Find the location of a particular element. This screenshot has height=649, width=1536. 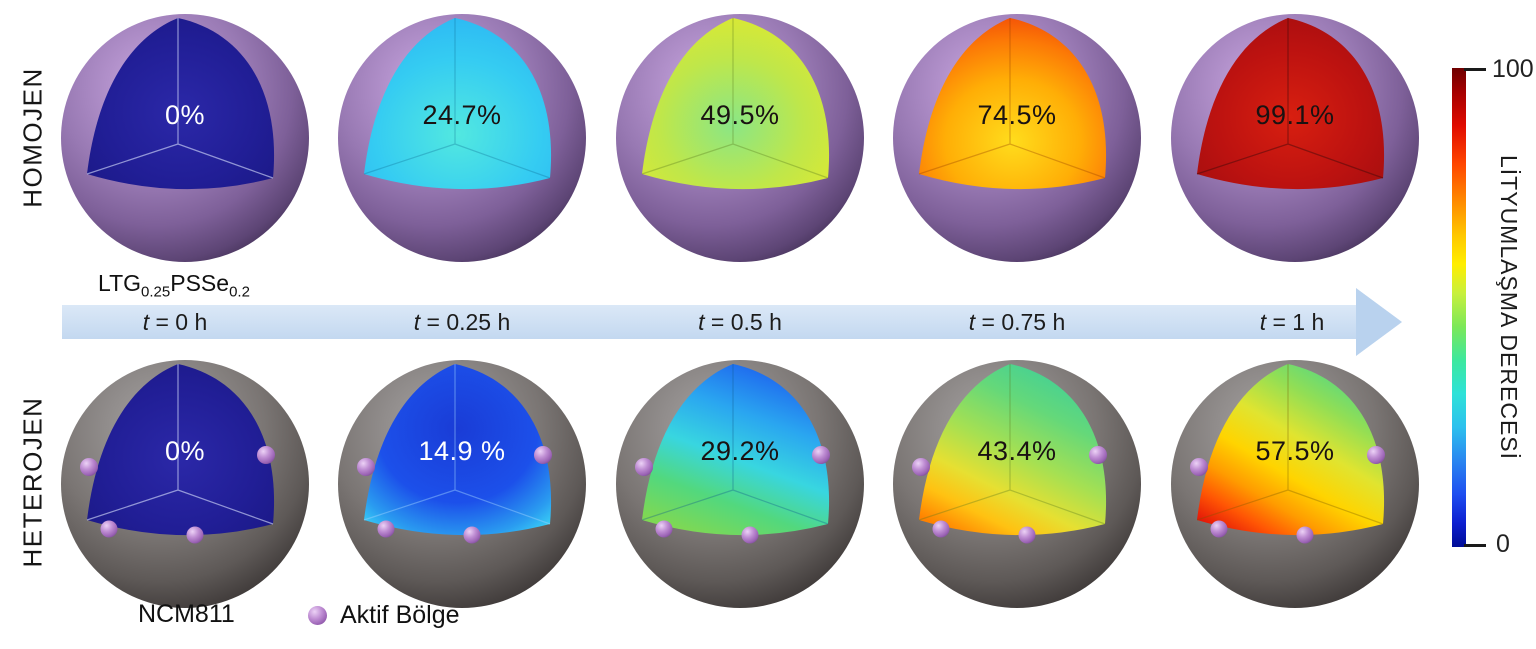

legend-label: Aktif Bölge is located at coordinates (400, 614).